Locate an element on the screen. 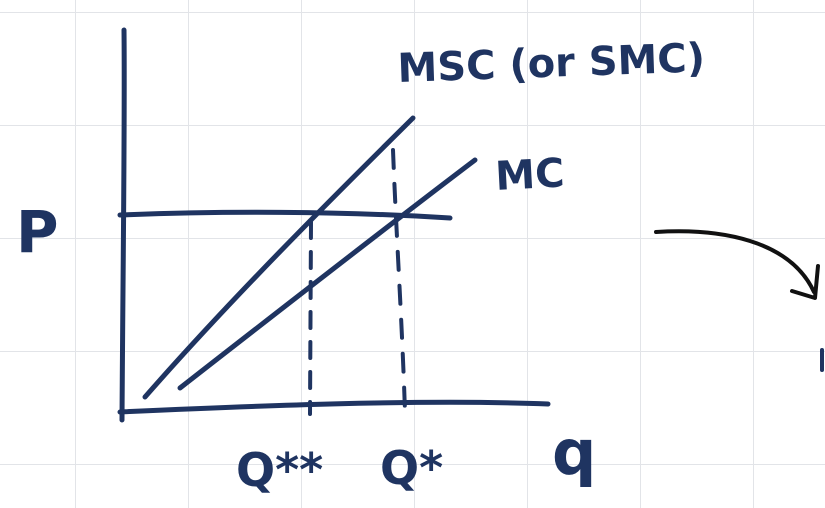  label-y-axis-p: P is located at coordinates (37, 232).